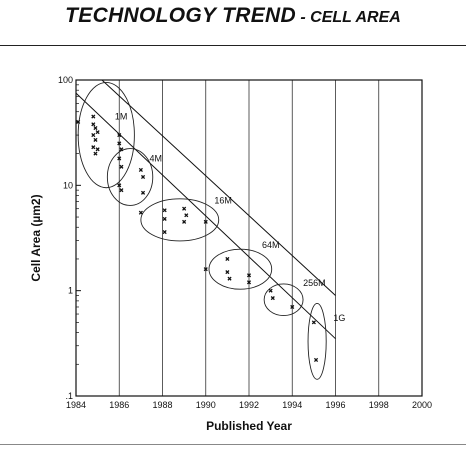  What do you see at coordinates (68, 185) in the screenshot?
I see `y-tick-label: 10` at bounding box center [68, 185].